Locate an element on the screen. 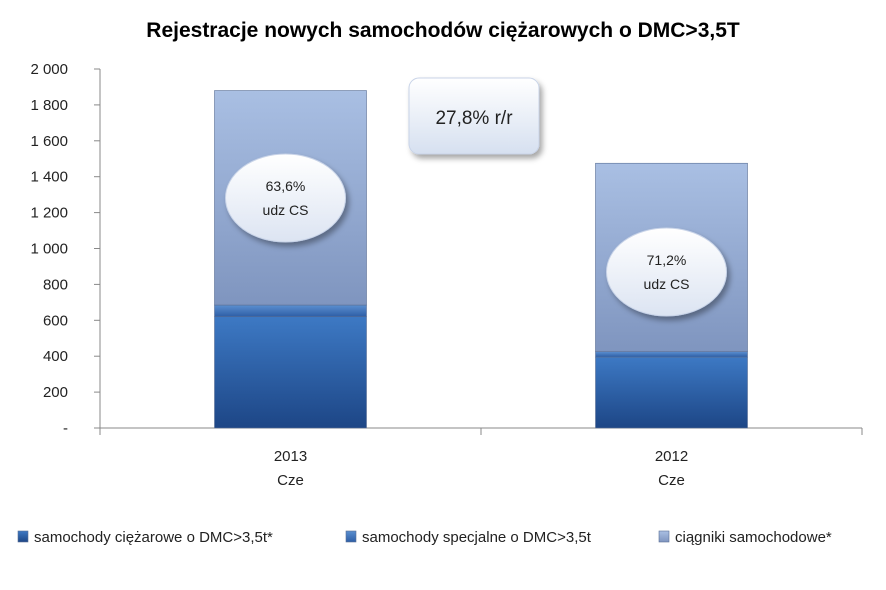 This screenshot has width=886, height=590. share-bubble: 71,2% udz CS is located at coordinates (666, 272).